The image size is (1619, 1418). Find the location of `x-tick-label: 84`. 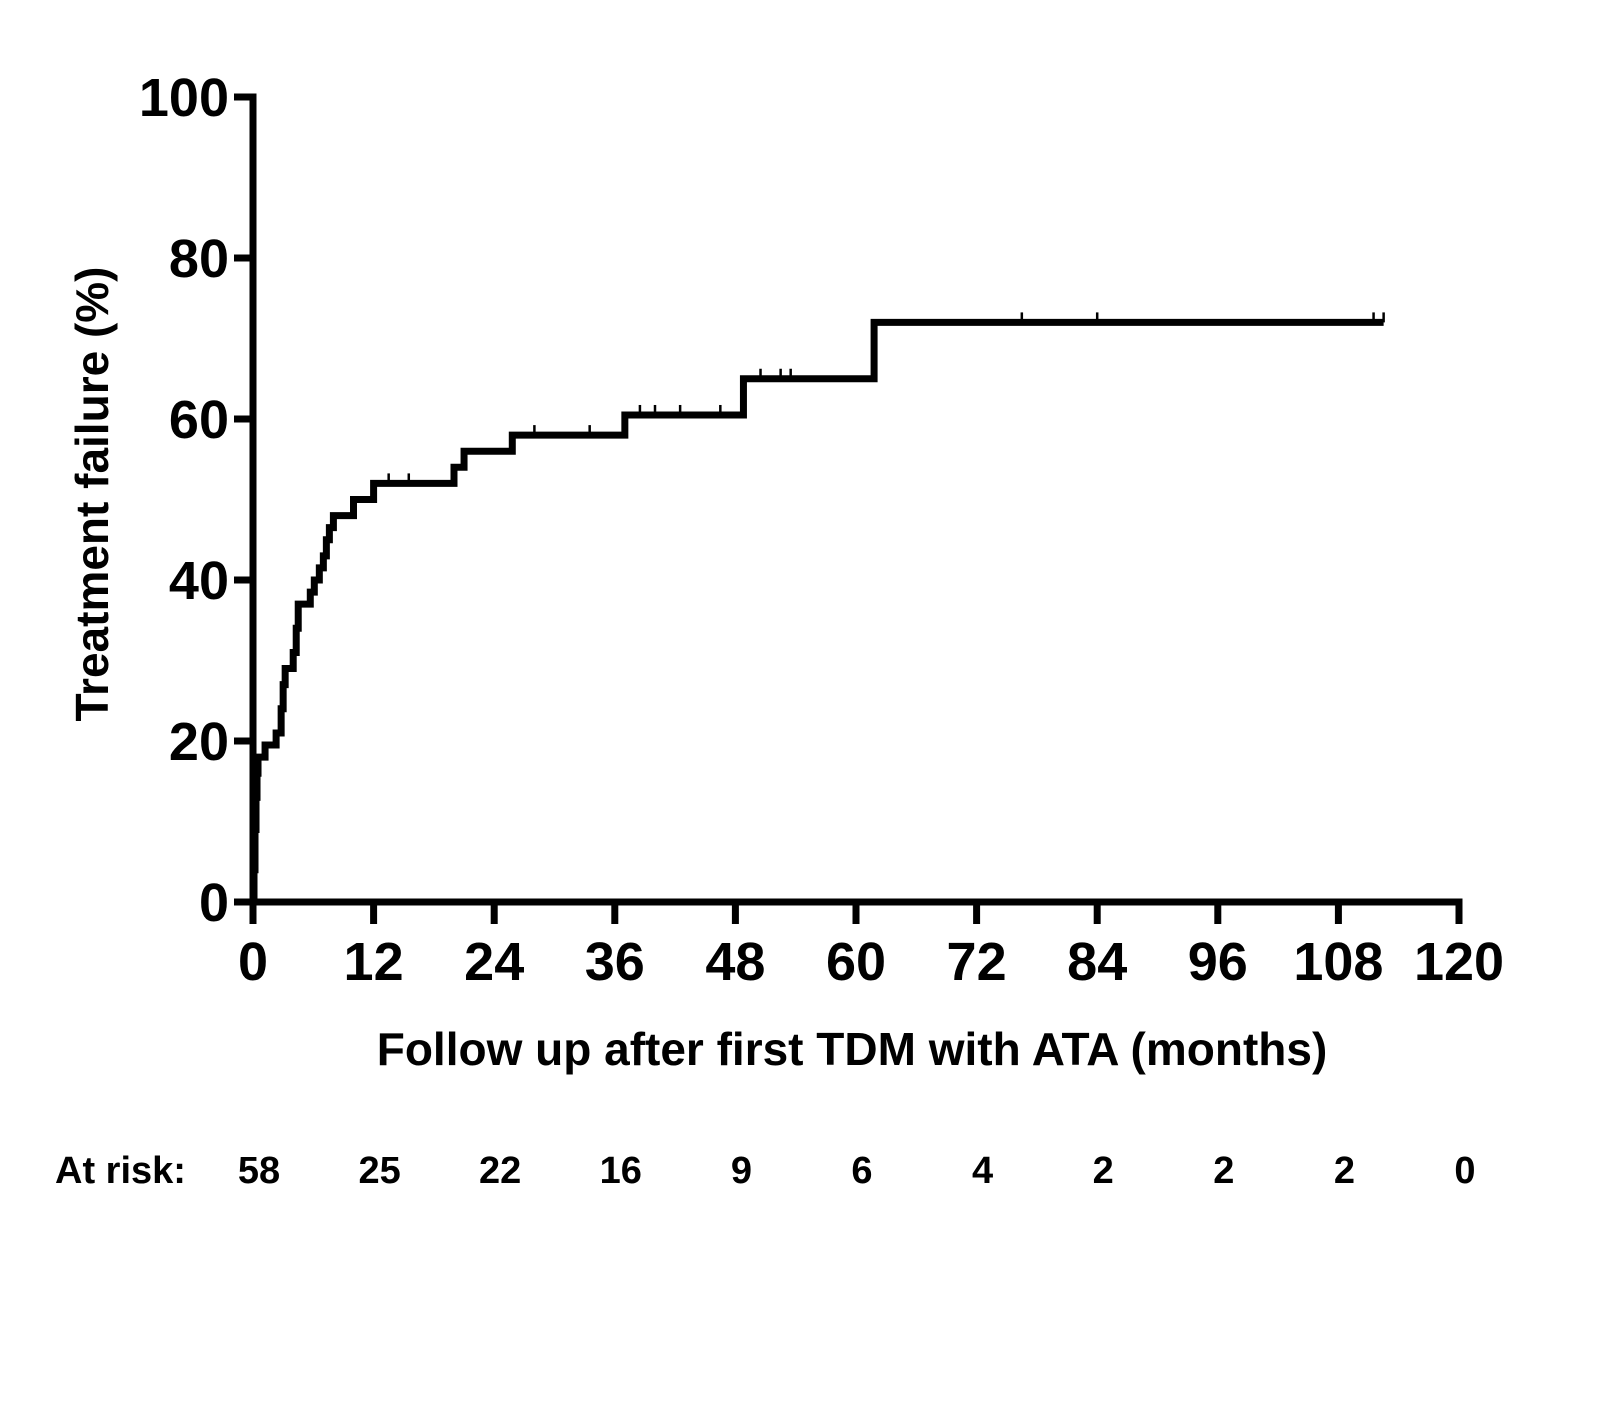

x-tick-label: 84 is located at coordinates (1097, 962).